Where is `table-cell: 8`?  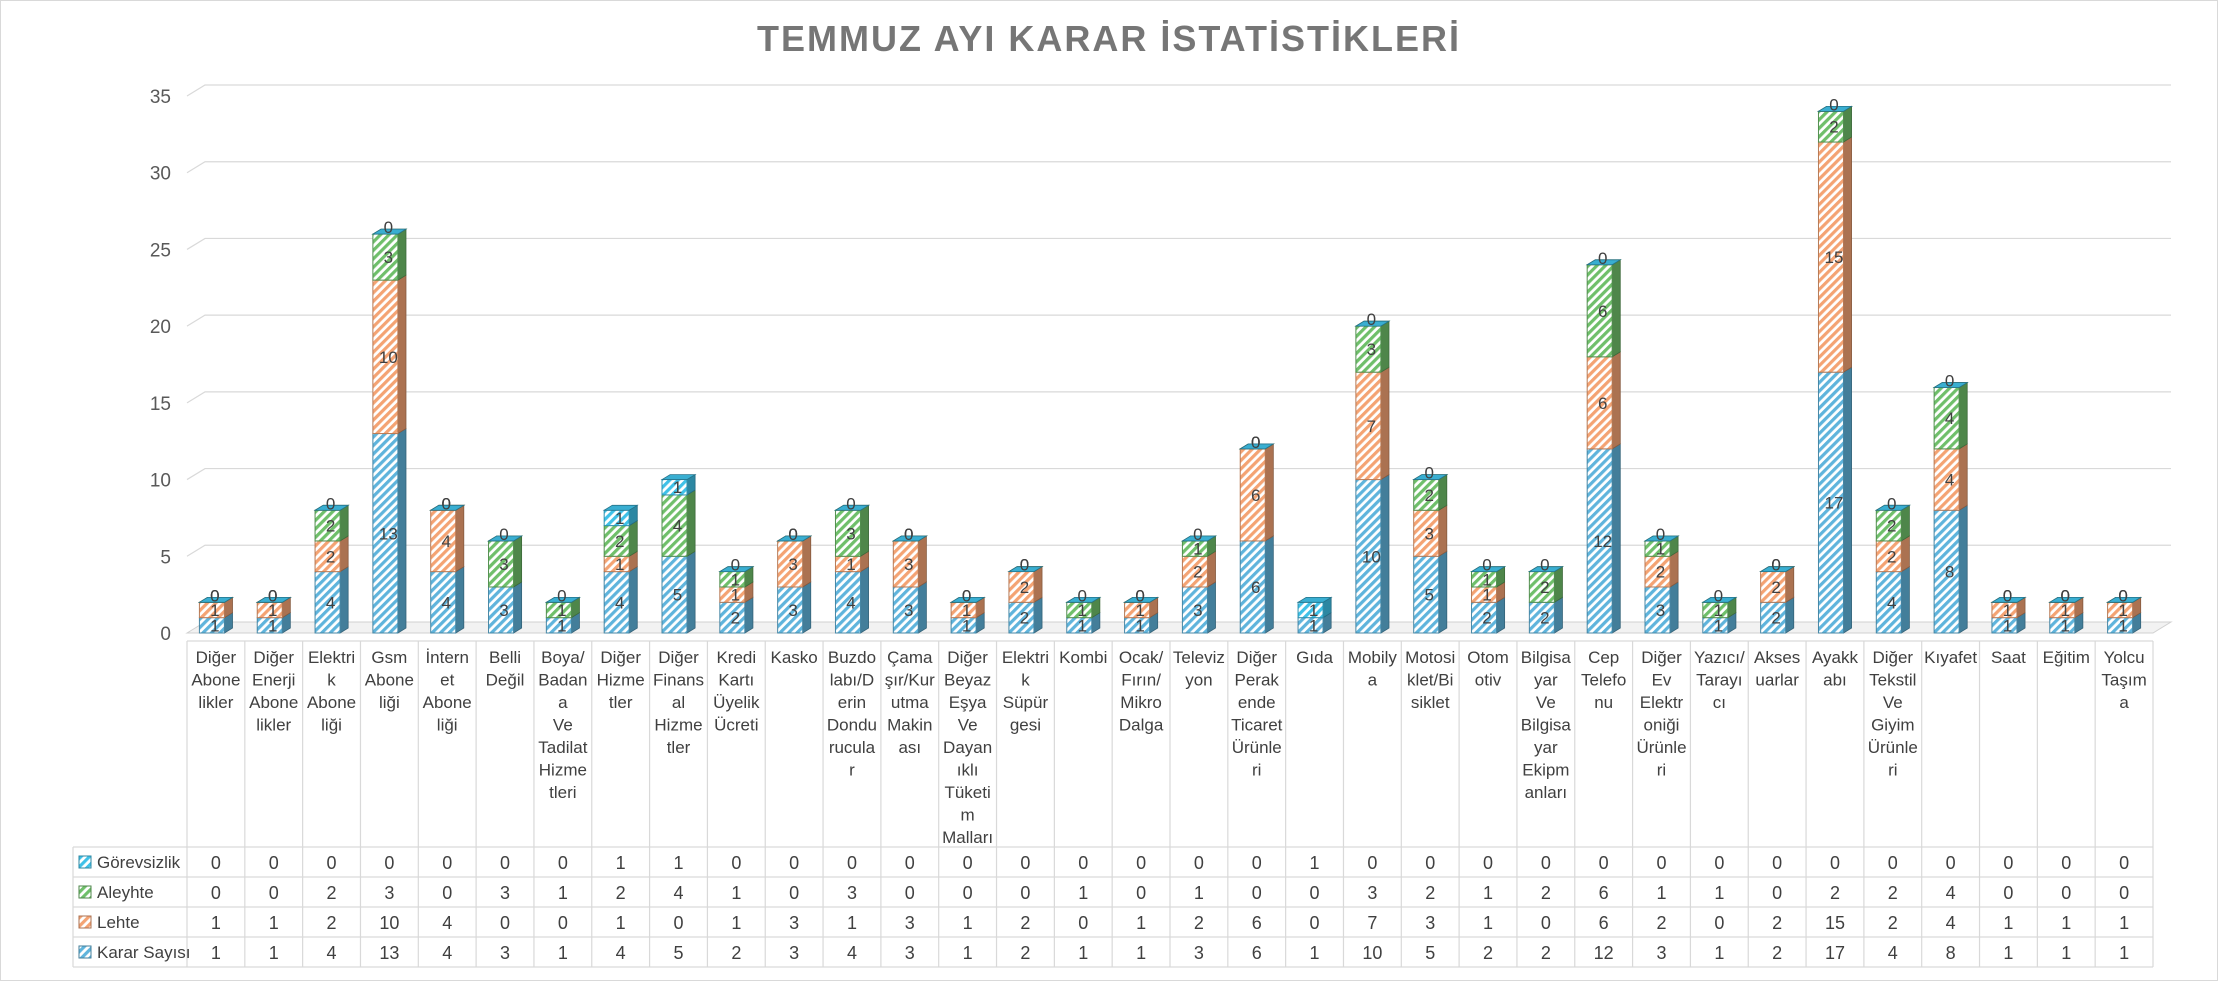 table-cell: 8 is located at coordinates (1951, 953).